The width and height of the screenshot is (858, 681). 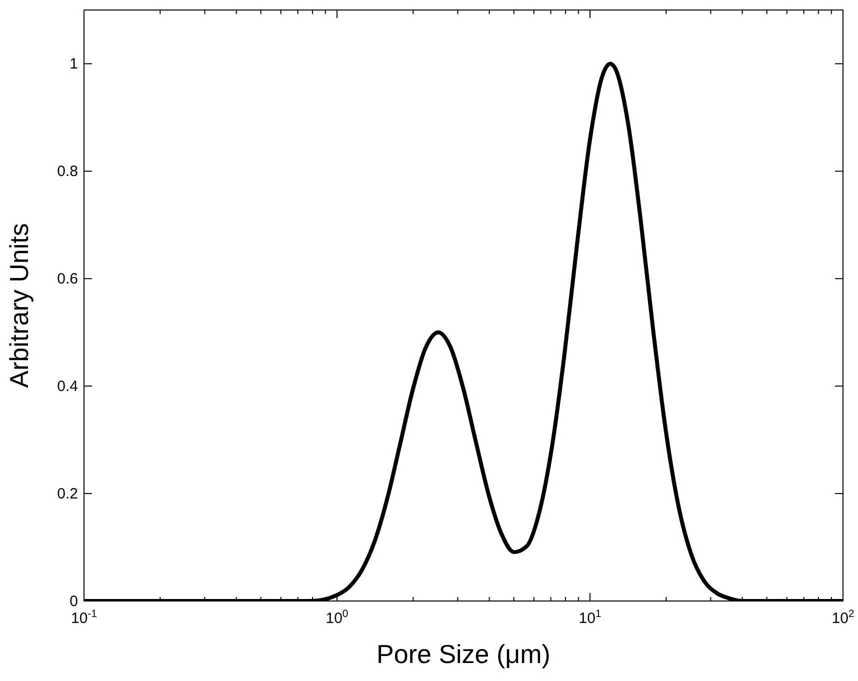 I want to click on x-tick-label: 10$^{2}$, so click(x=843, y=617).